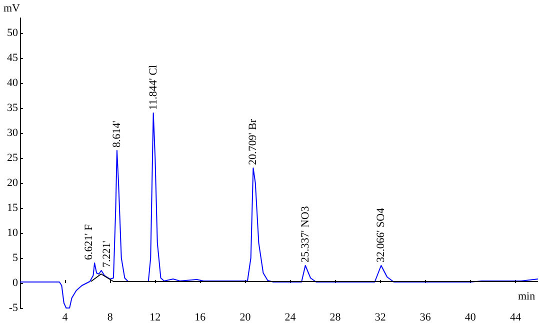 The image size is (539, 323). What do you see at coordinates (12, 8) in the screenshot?
I see `y-axis-title: mV` at bounding box center [12, 8].